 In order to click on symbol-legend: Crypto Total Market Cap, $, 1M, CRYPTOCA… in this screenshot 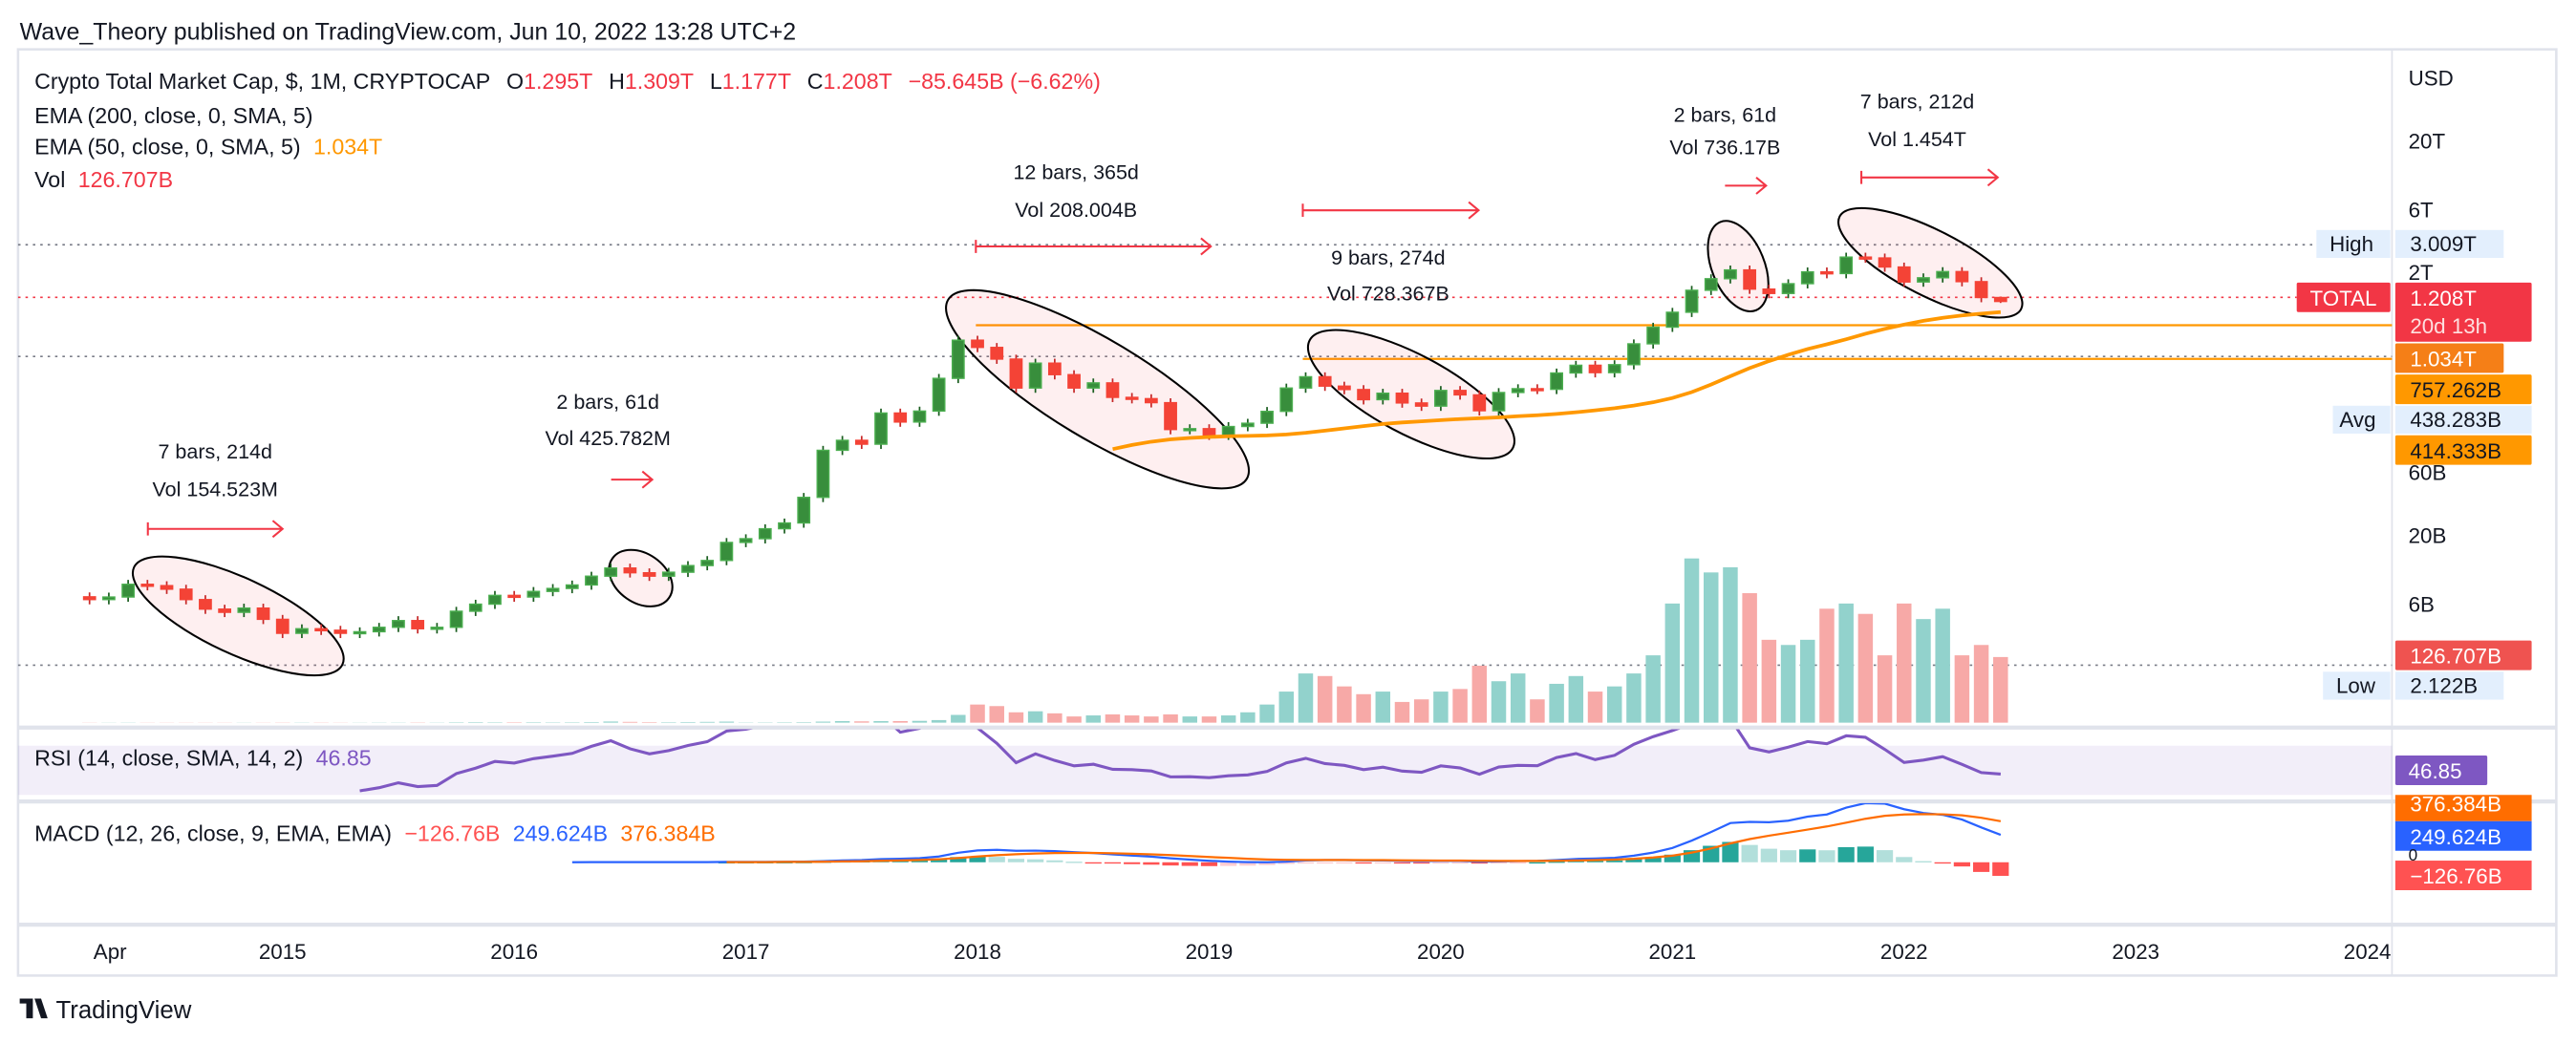, I will do `click(567, 82)`.